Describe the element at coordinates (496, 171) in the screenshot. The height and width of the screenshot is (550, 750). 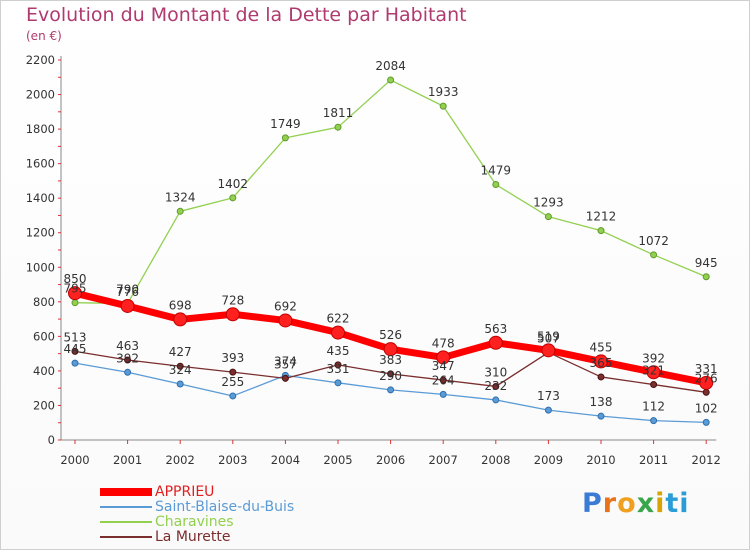
I see `data-label: 1479` at that location.